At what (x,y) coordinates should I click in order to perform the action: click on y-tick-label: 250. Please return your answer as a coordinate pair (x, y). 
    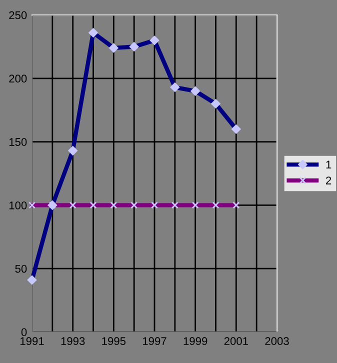
    Looking at the image, I should click on (18, 15).